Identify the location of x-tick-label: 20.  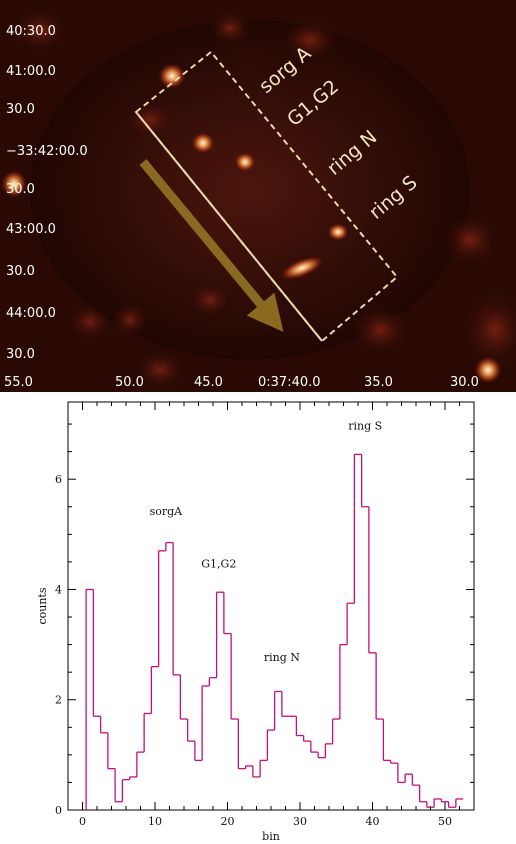
(228, 821).